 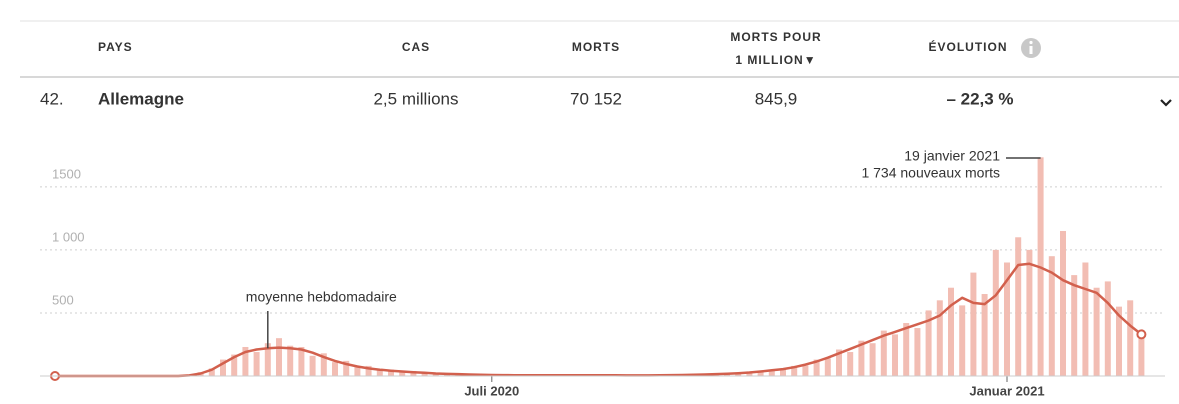 I want to click on col-header: 1 MILLION▼, so click(x=775, y=60).